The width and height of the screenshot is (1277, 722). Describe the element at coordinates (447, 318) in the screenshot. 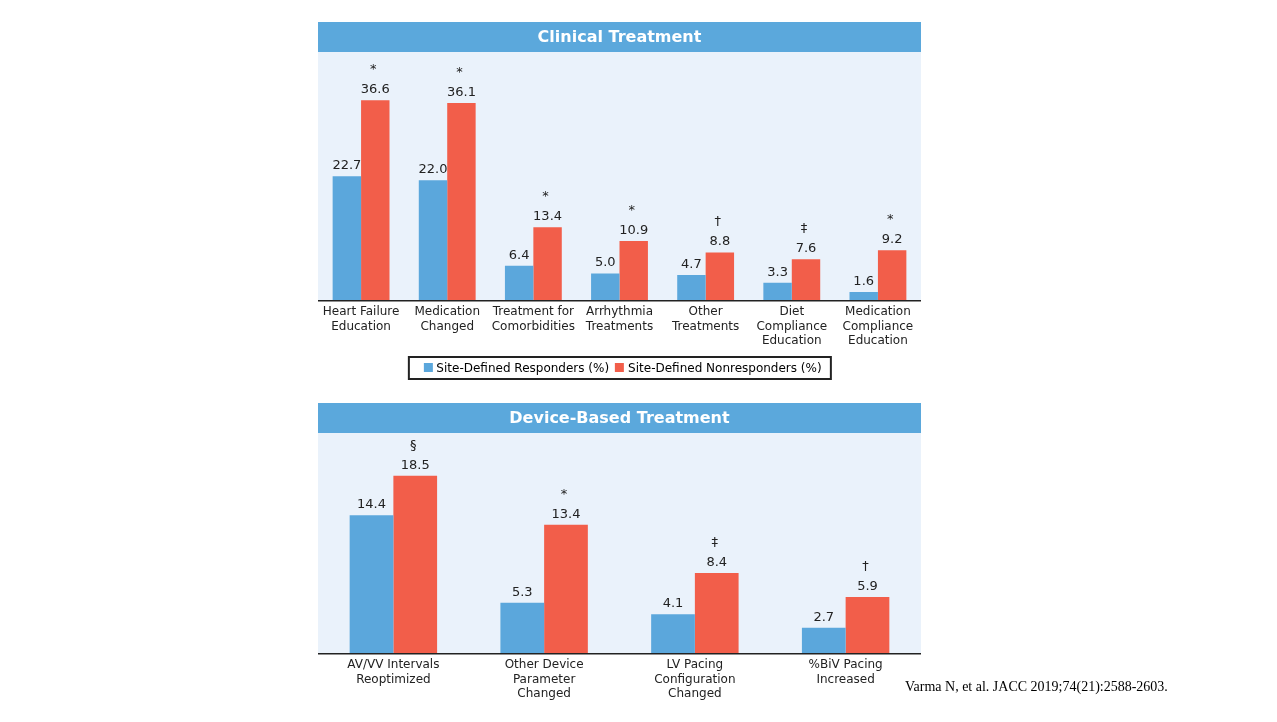

I see `x-tick-label: Medication Changed` at that location.